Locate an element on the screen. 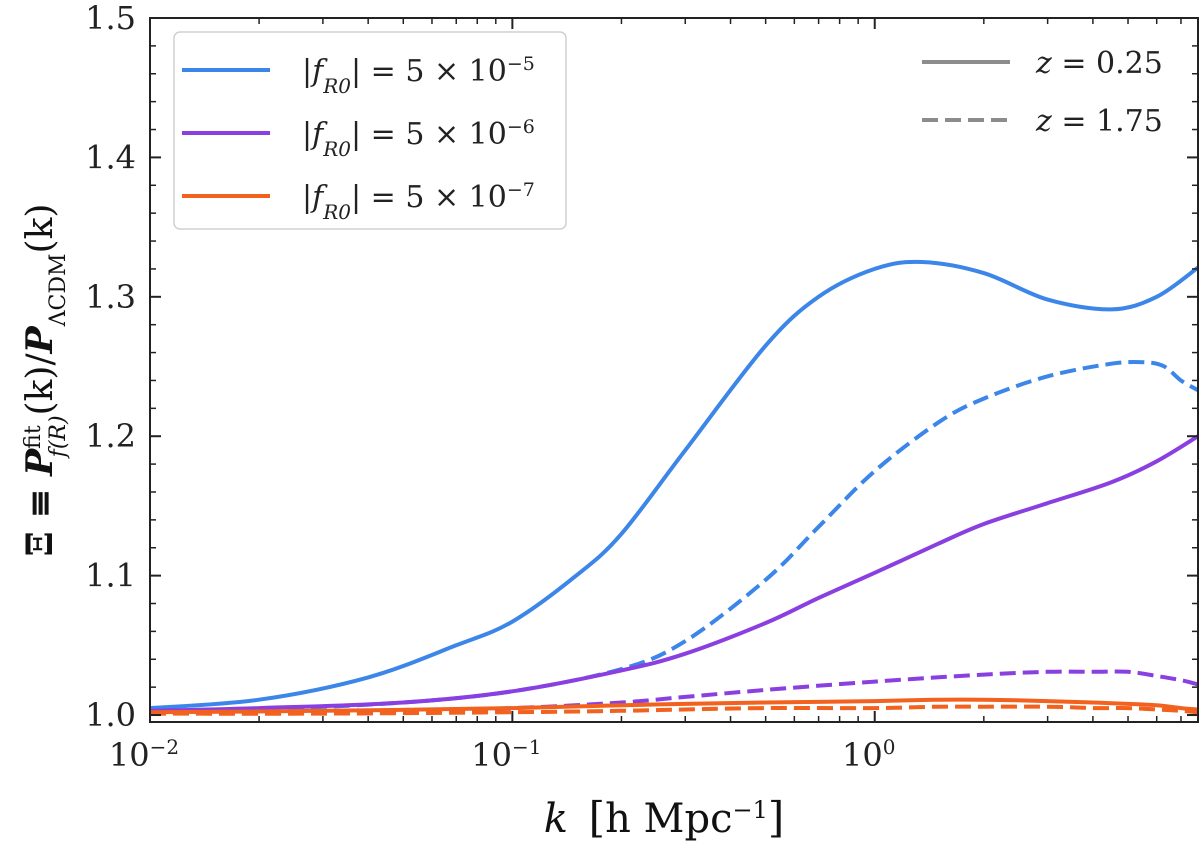 The image size is (1200, 847). series-line-5e-7-z0.25 is located at coordinates (674, 706).